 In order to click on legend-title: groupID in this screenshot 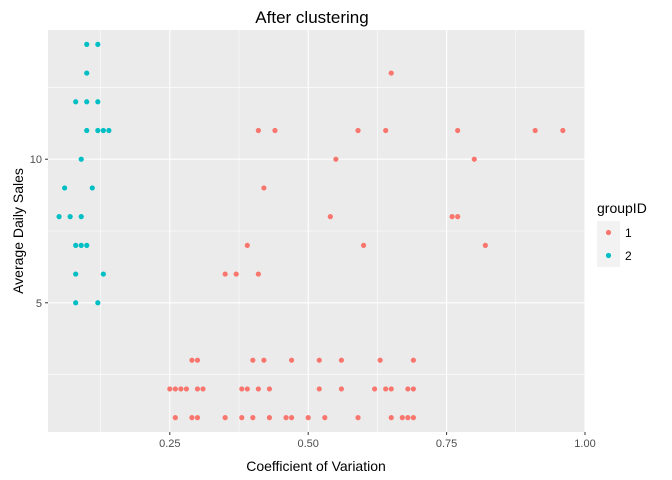, I will do `click(622, 208)`.